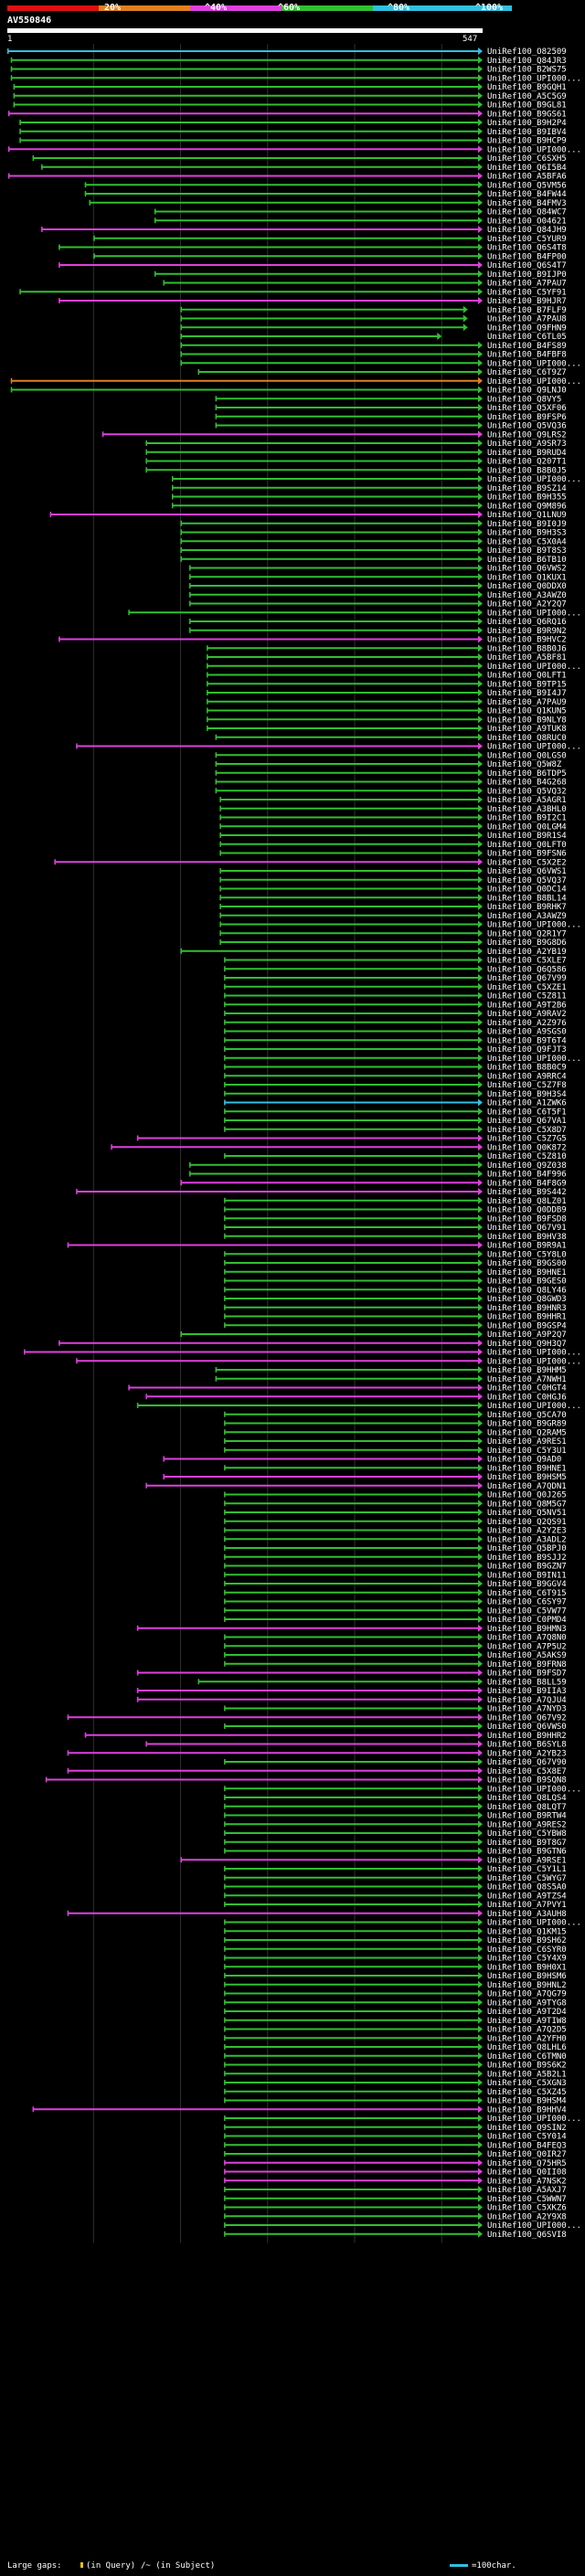 This screenshot has height=2576, width=585. What do you see at coordinates (396, 1076) in the screenshot?
I see `hit-row: UniRef100_A9RRC4` at bounding box center [396, 1076].